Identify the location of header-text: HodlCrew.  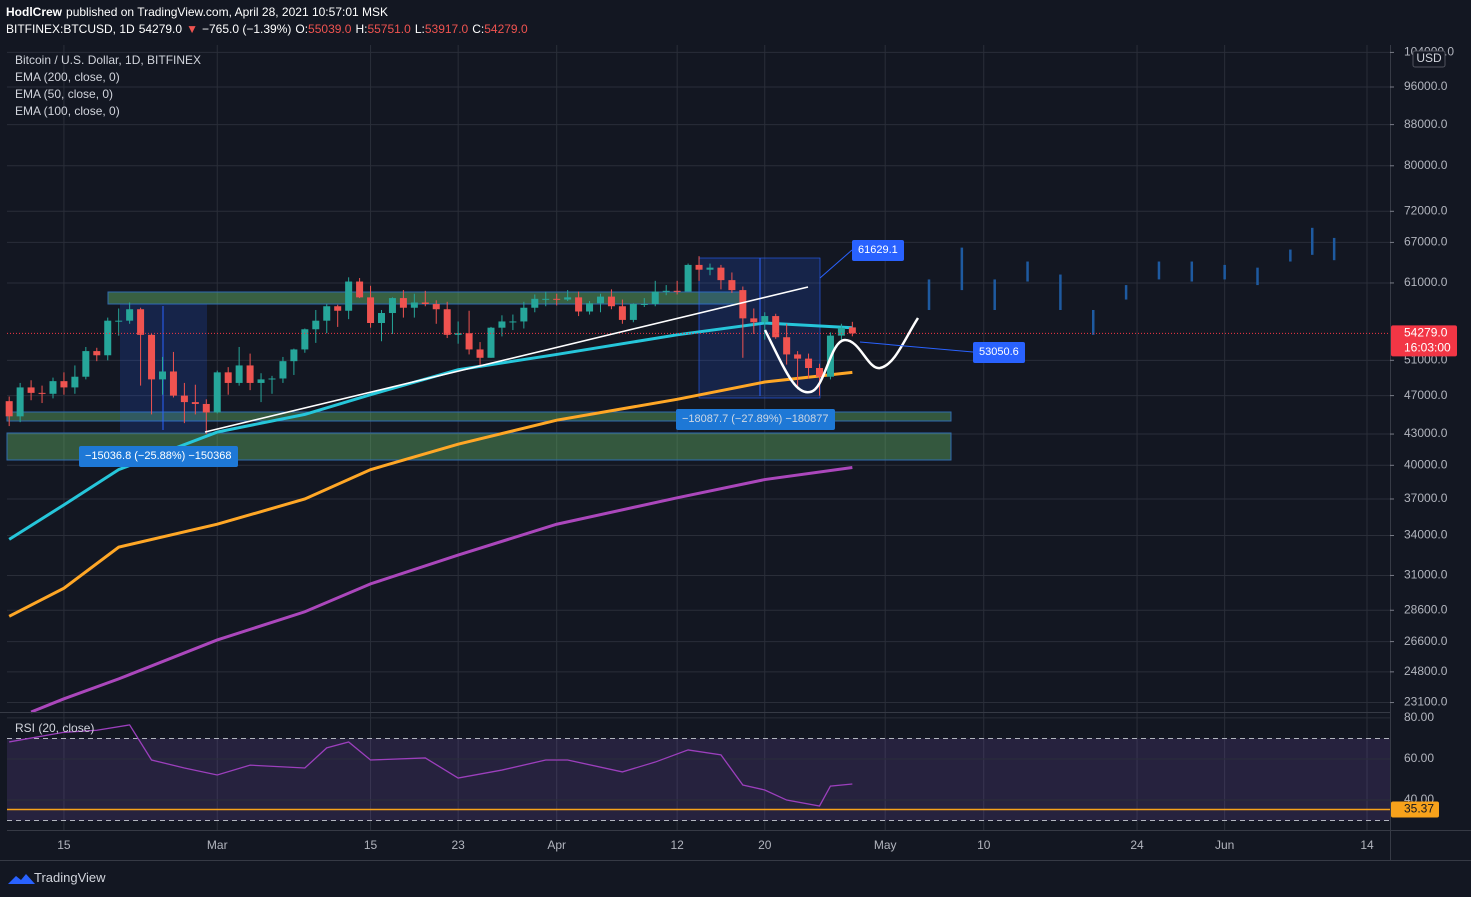
(34, 12).